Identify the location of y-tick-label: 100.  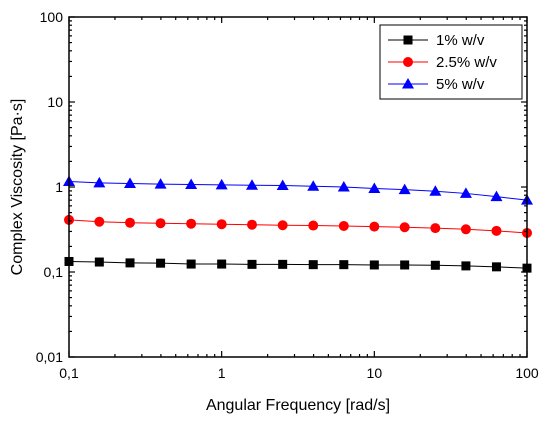
(52, 17).